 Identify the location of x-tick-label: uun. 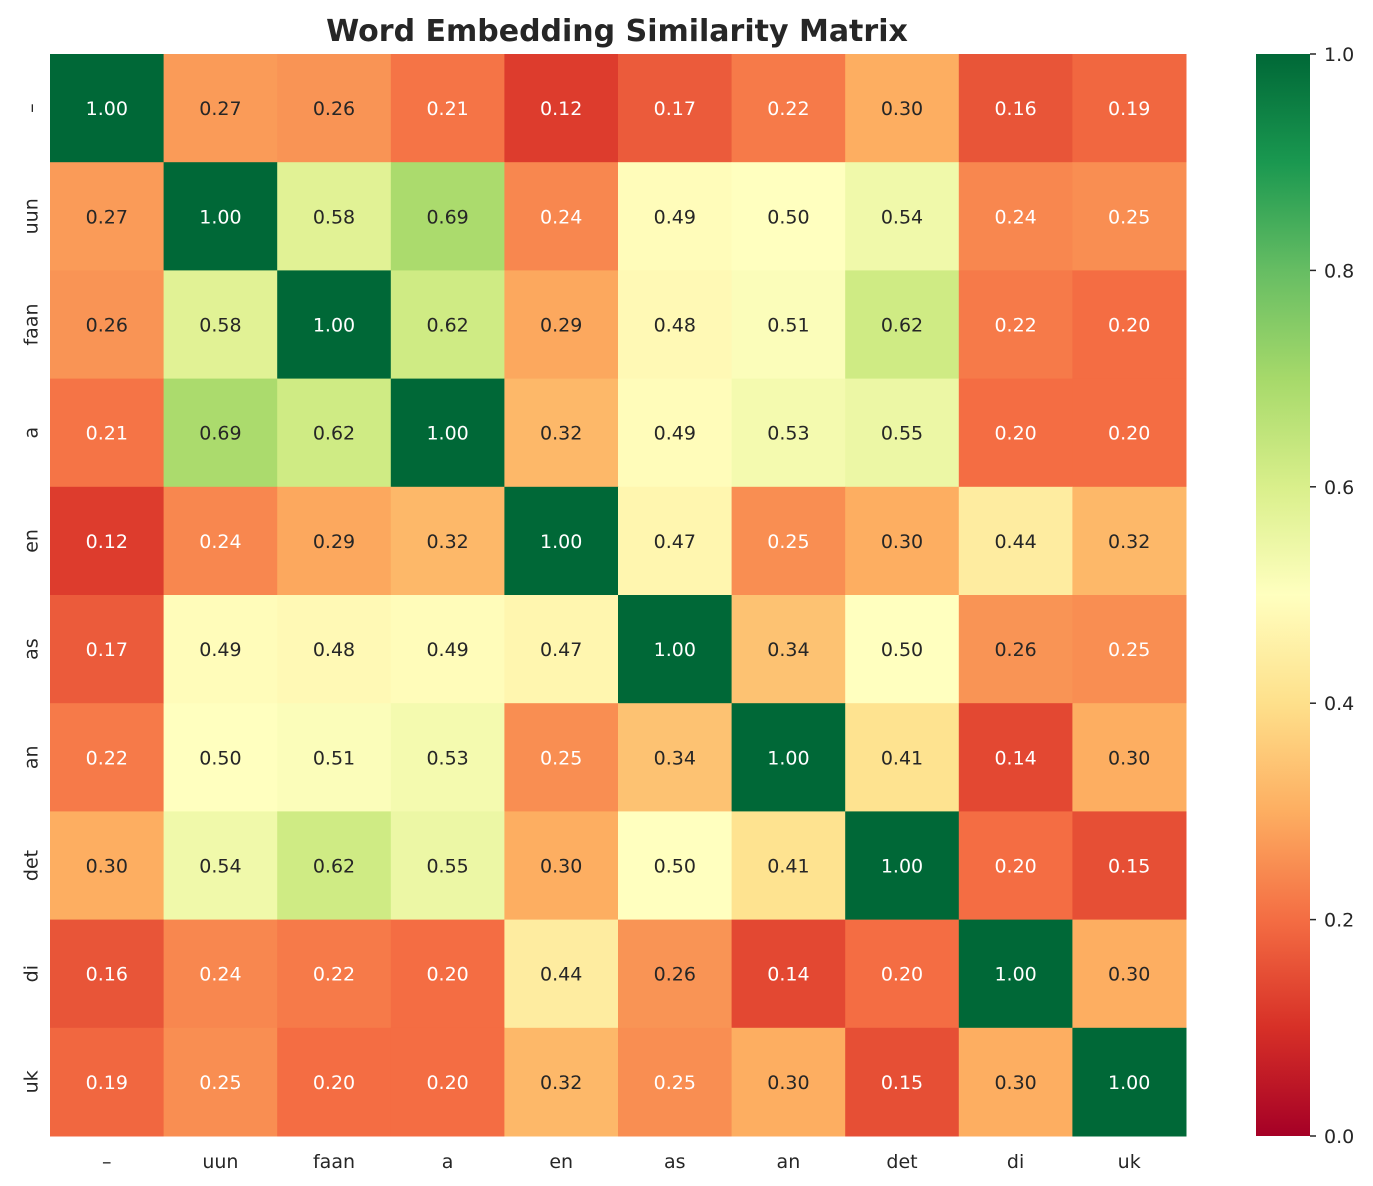
(220, 1162).